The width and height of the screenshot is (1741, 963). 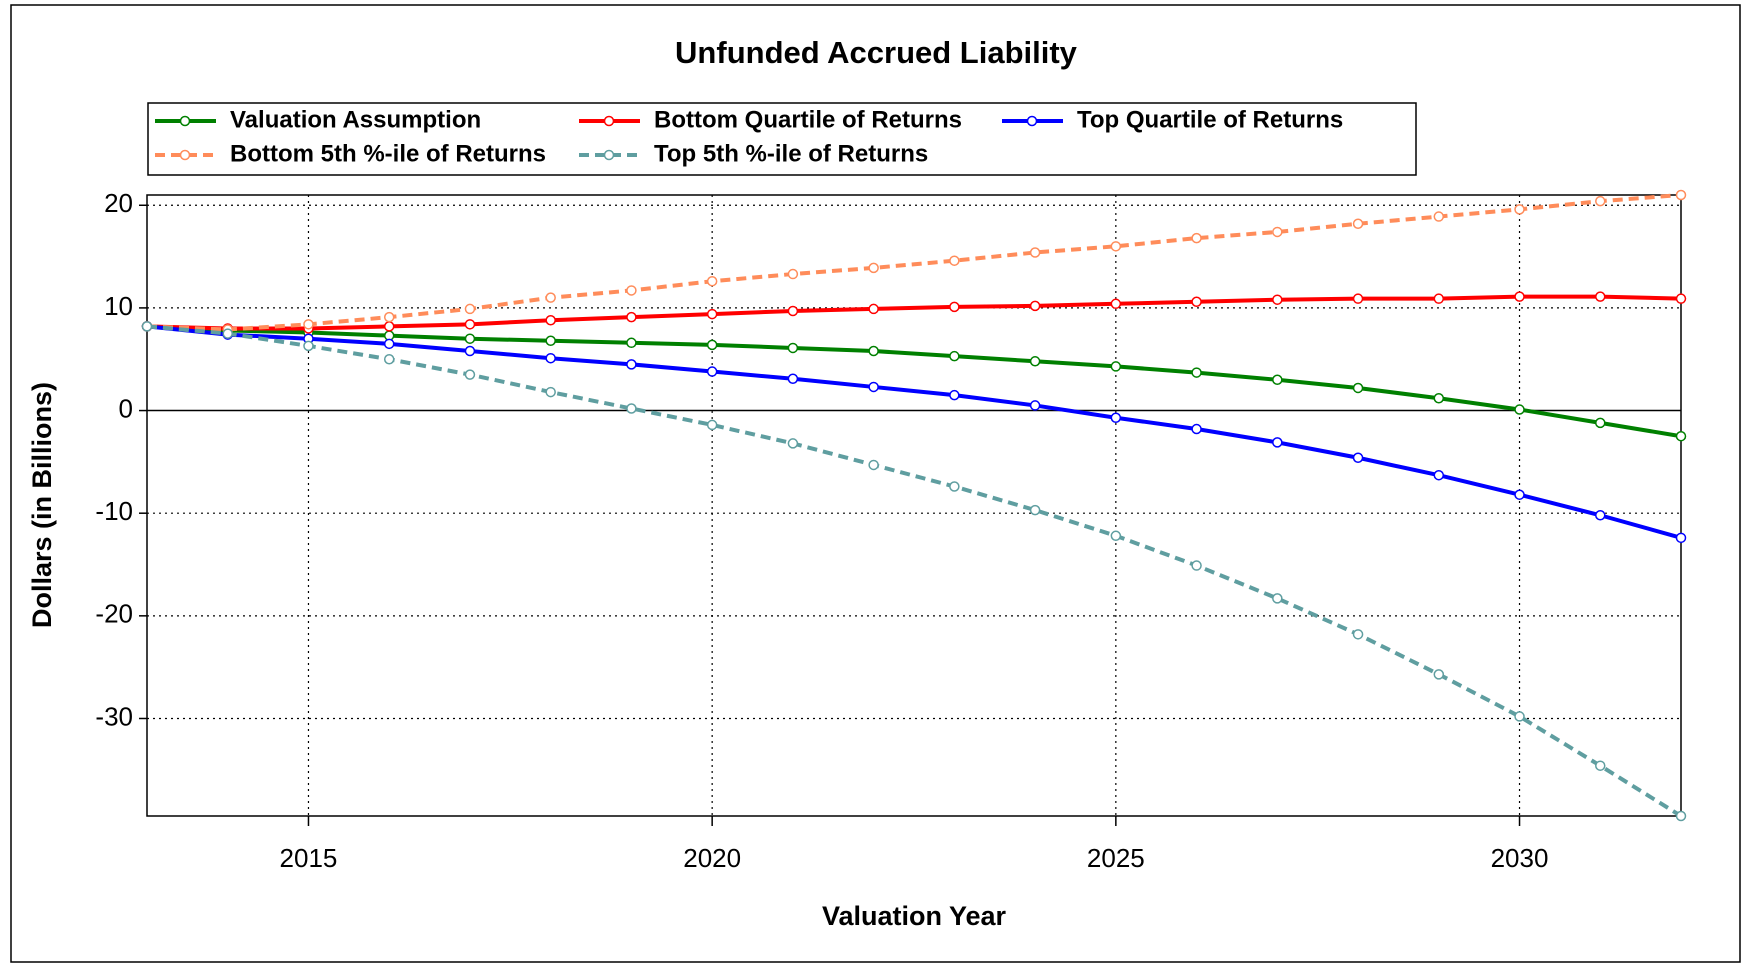 I want to click on legend-label: Bottom 5th %-ile of Returns, so click(x=388, y=153).